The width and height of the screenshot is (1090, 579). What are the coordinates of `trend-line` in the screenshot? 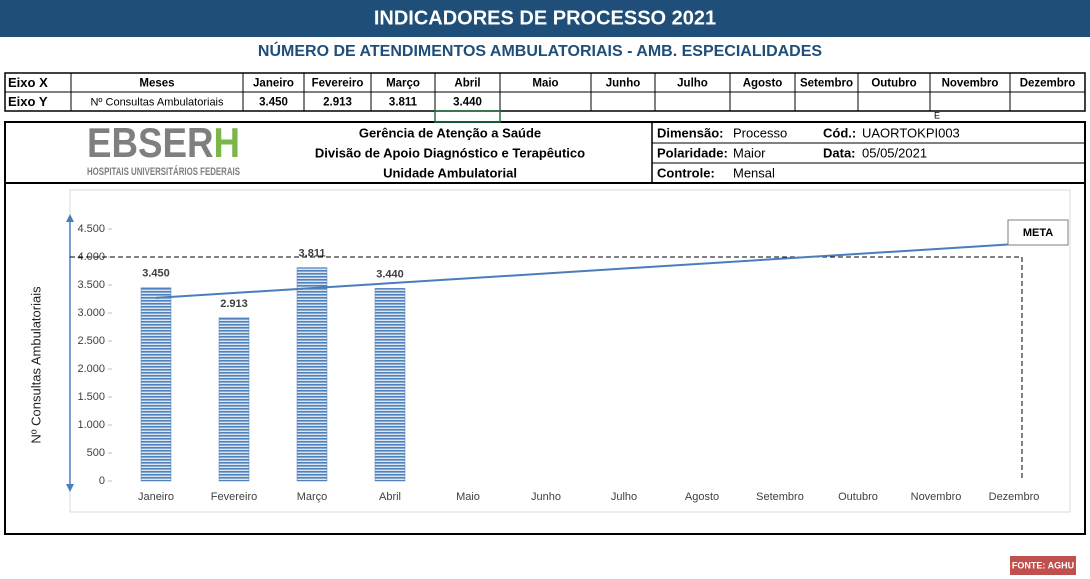 It's located at (585, 271).